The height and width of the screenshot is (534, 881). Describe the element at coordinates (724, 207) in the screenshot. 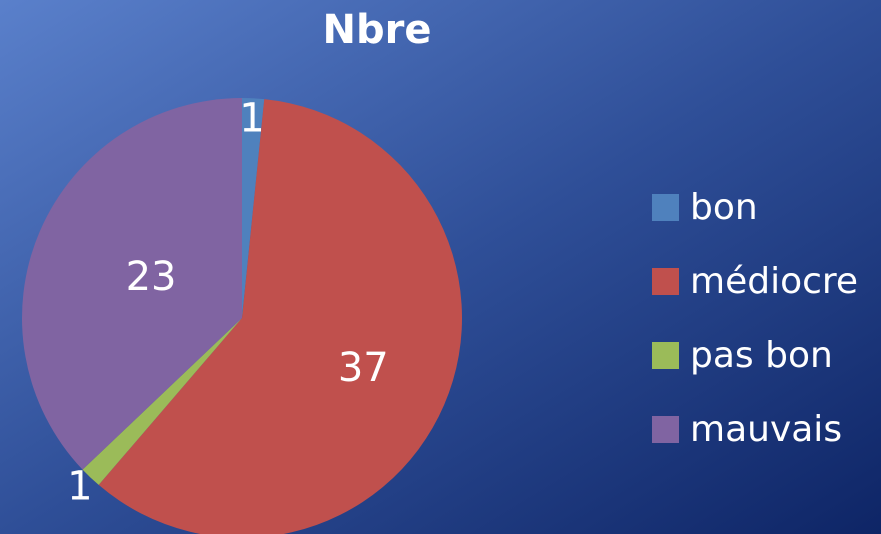

I see `legend-label: bon` at that location.